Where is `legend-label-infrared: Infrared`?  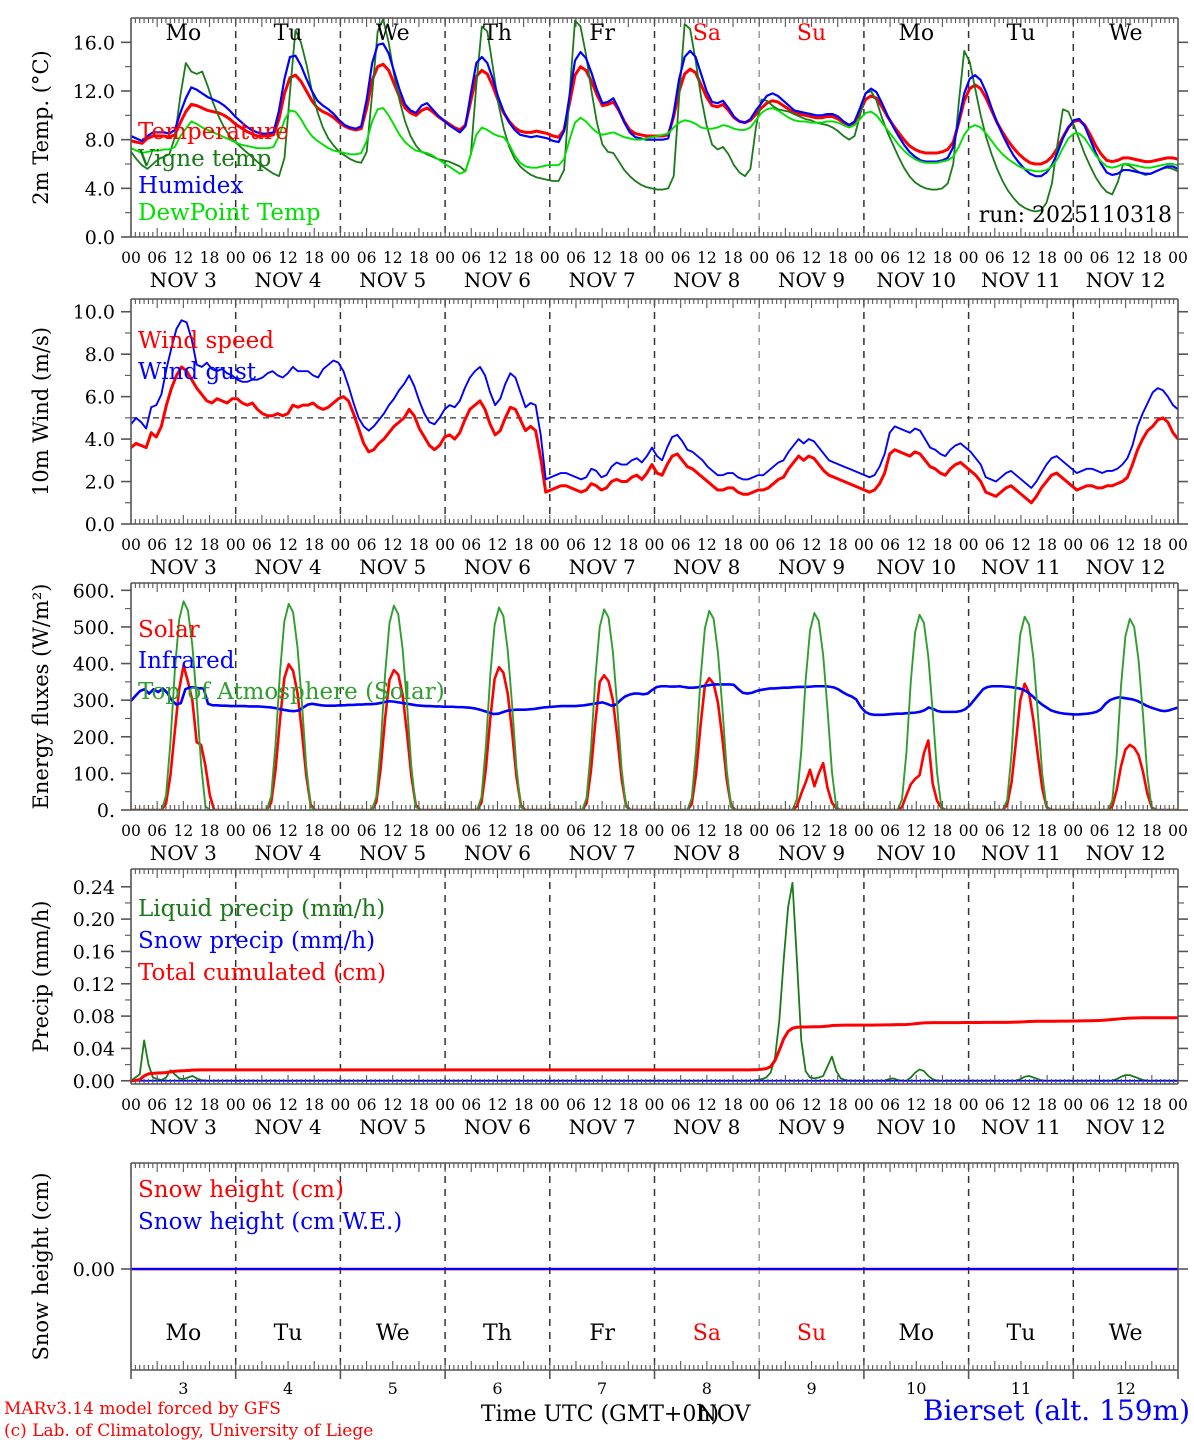
legend-label-infrared: Infrared is located at coordinates (186, 661).